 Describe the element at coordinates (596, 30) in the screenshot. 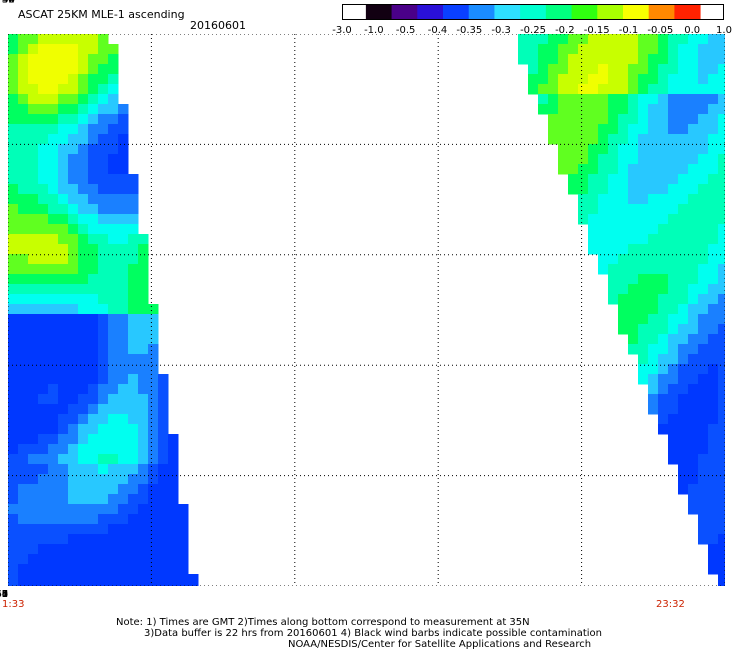

I see `colorbar-tick-label: -0.15` at that location.